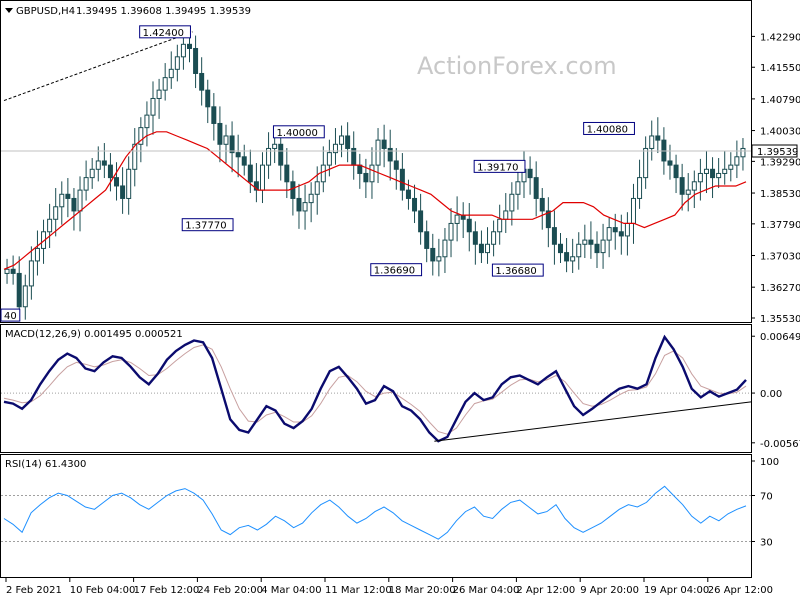 The width and height of the screenshot is (800, 600). I want to click on macd-signal-line, so click(375, 389).